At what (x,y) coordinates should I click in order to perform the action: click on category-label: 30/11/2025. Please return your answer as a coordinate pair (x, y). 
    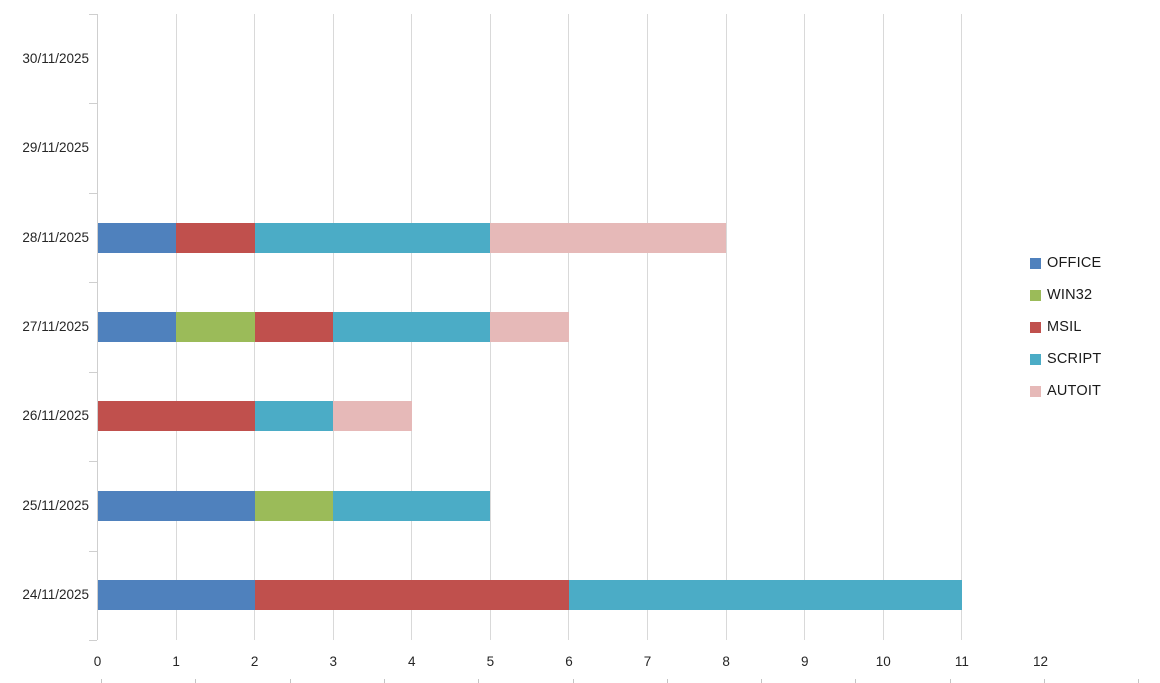
    Looking at the image, I should click on (55, 58).